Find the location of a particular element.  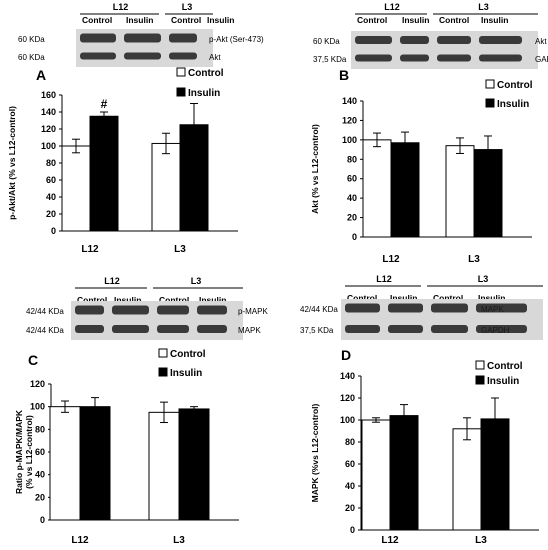

blot-protein-label: GAPDH is located at coordinates (541, 59).